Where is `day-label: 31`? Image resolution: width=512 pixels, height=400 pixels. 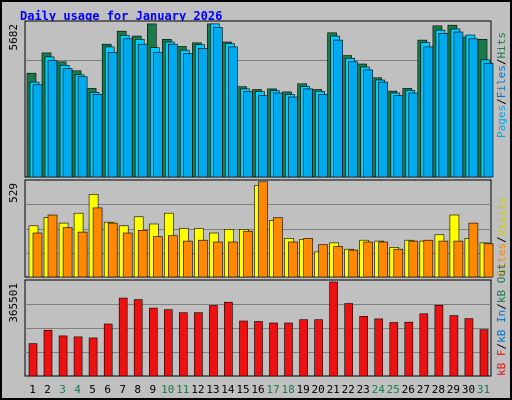
day-label: 31 is located at coordinates (483, 389).